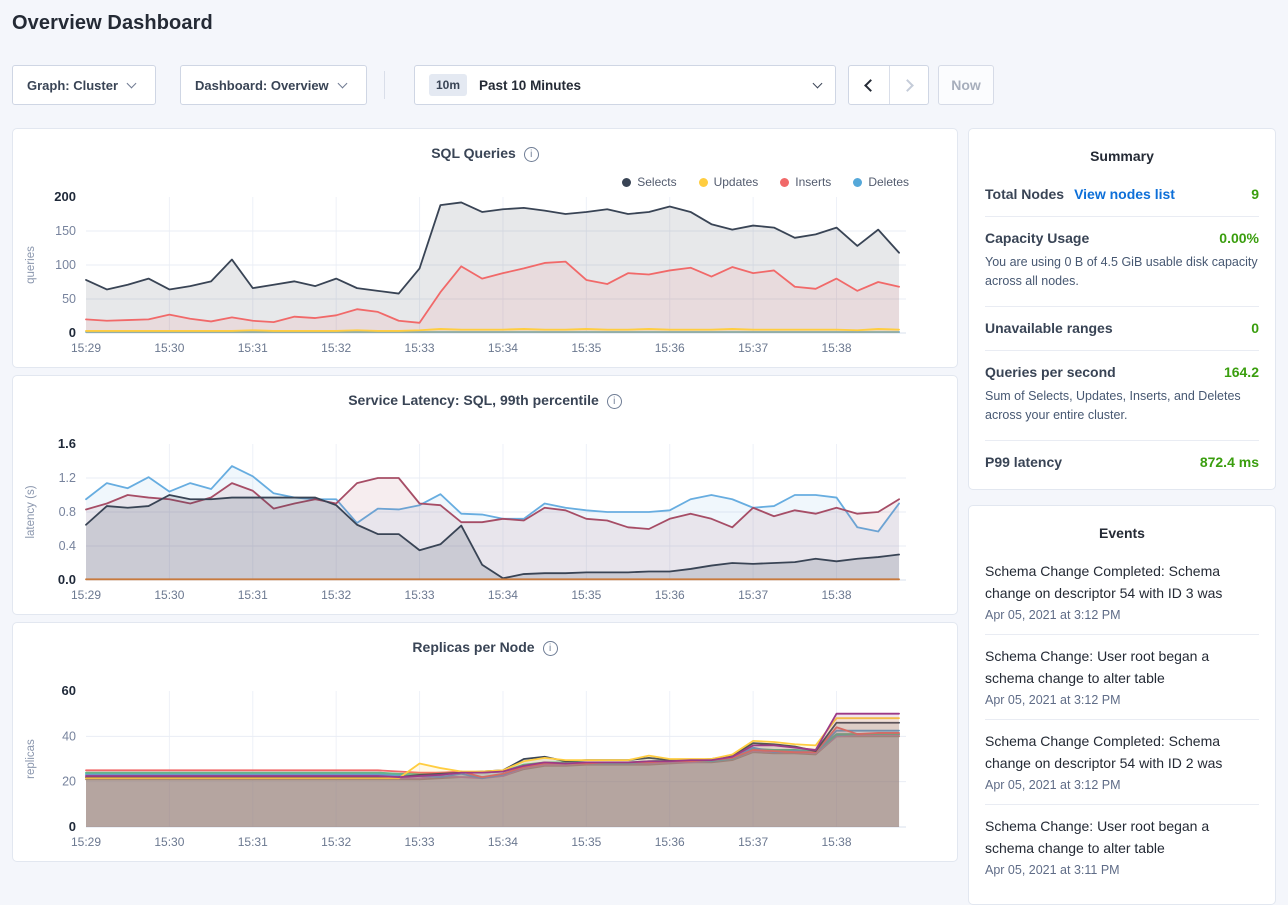 The height and width of the screenshot is (905, 1288). What do you see at coordinates (1052, 869) in the screenshot?
I see `event-timestamp: Apr 05, 2021 at 3:11 PM` at bounding box center [1052, 869].